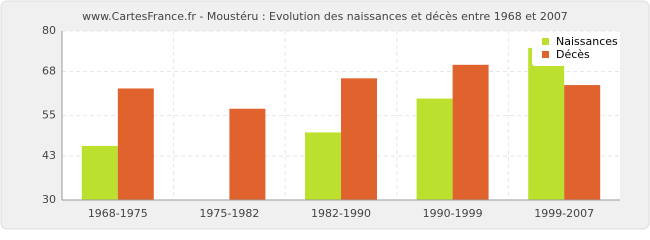  I want to click on y-tick-label: 55, so click(49, 115).